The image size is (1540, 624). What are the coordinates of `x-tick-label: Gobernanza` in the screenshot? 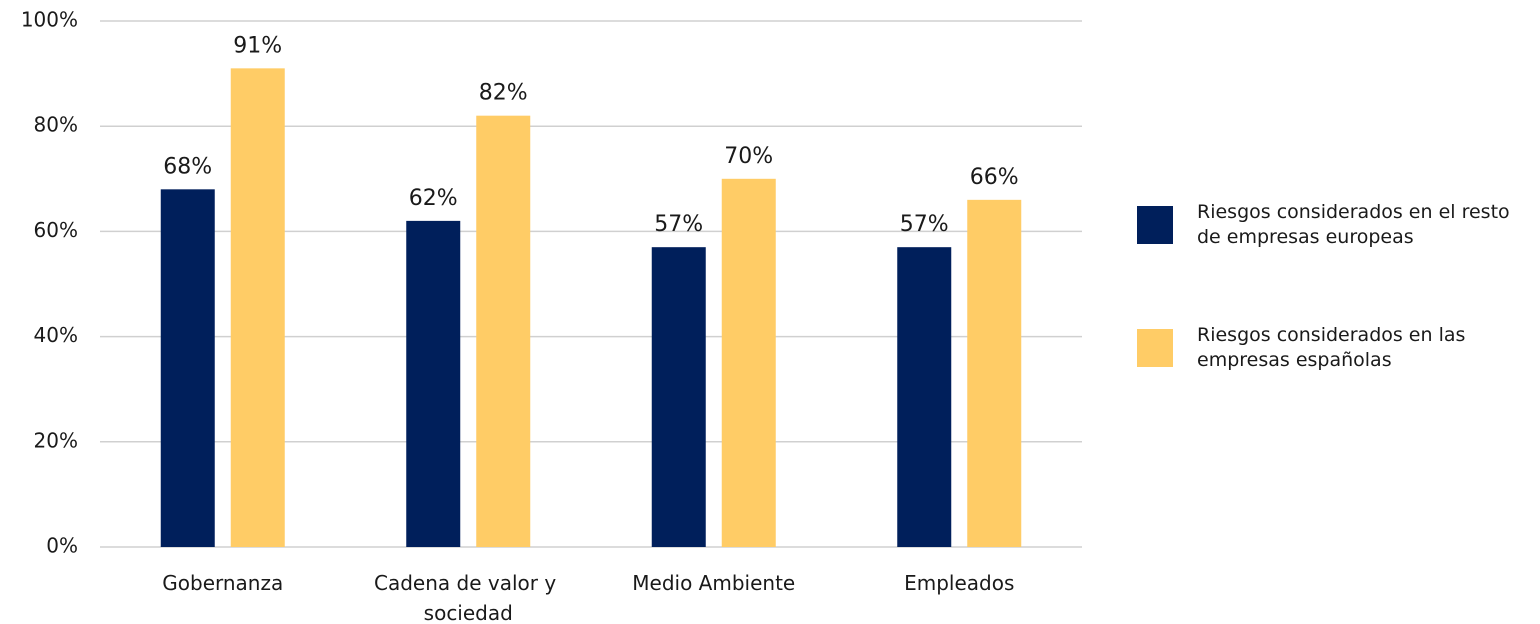 It's located at (222, 583).